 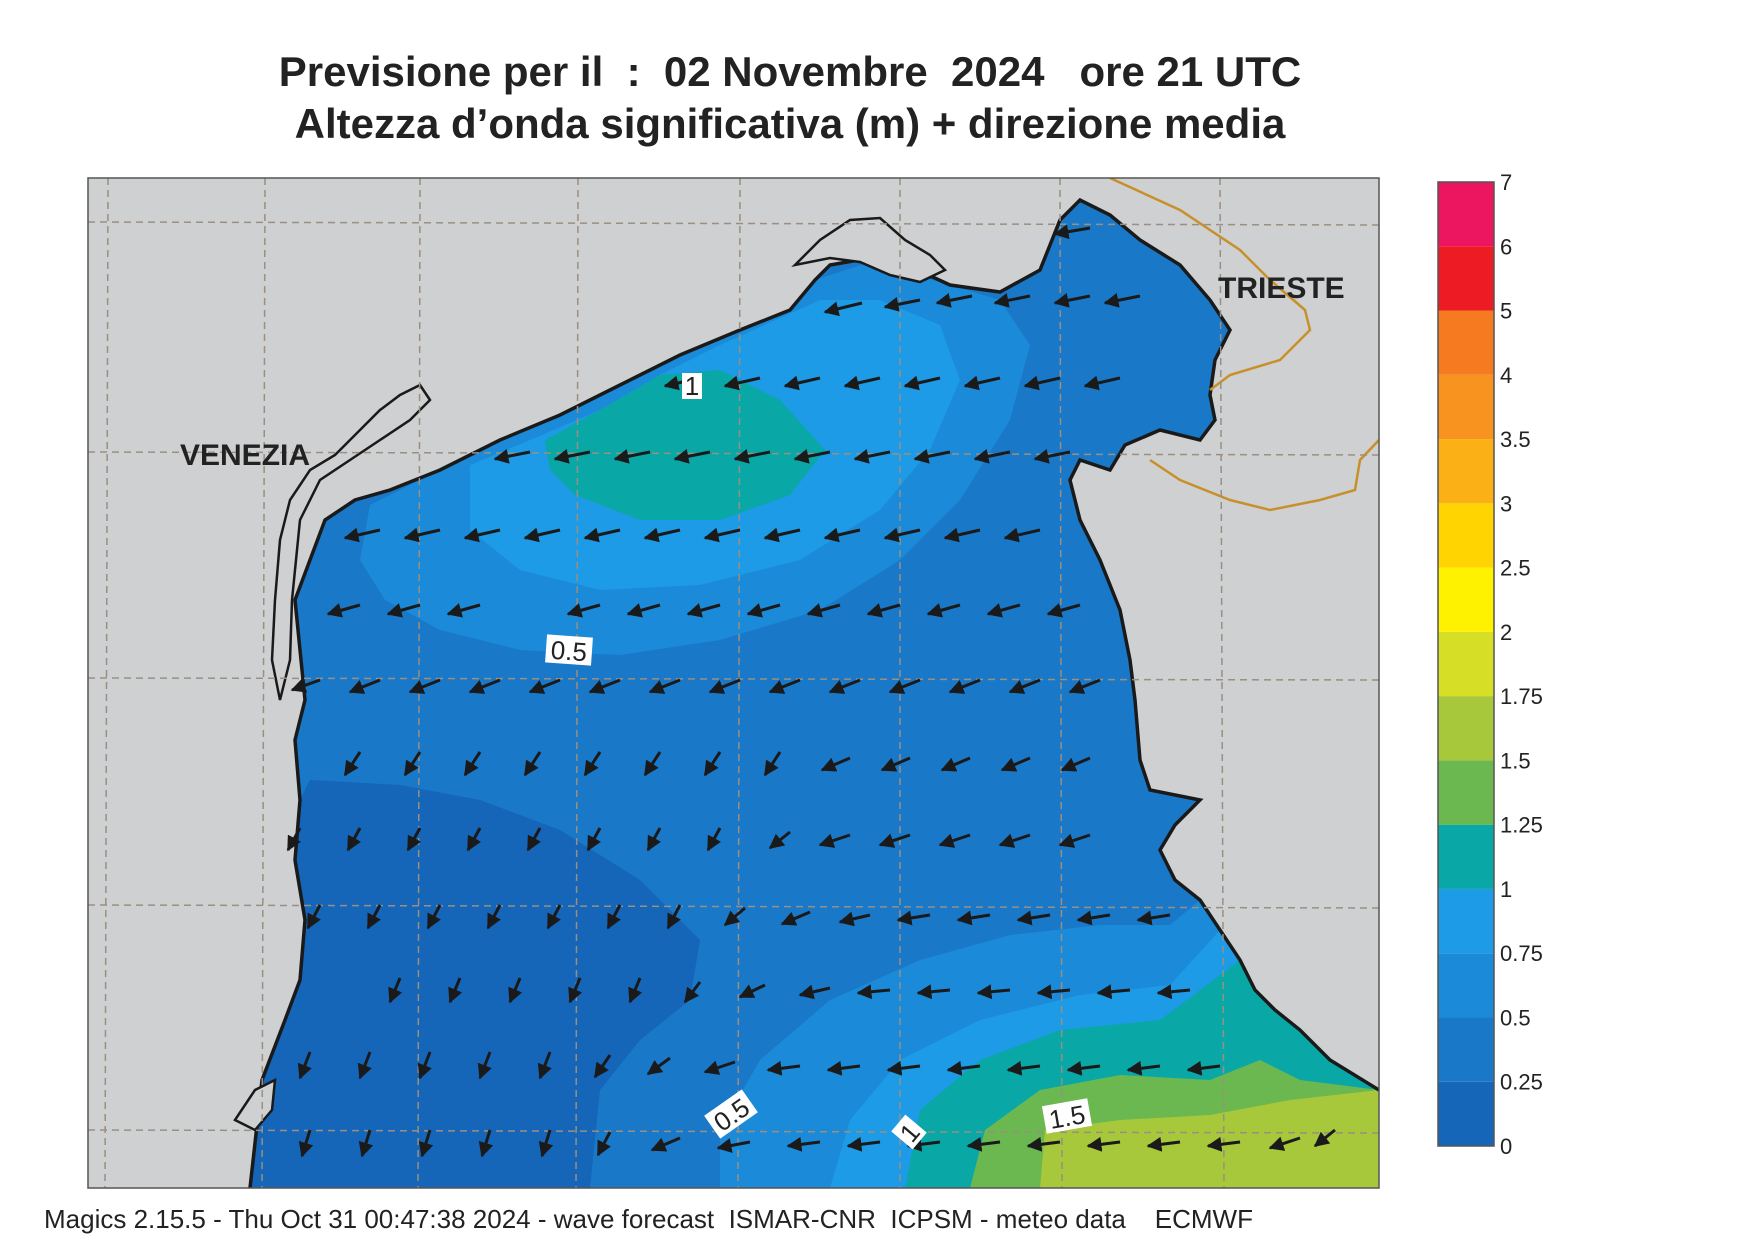 What do you see at coordinates (1515, 439) in the screenshot?
I see `legend-tick-label: 3.5` at bounding box center [1515, 439].